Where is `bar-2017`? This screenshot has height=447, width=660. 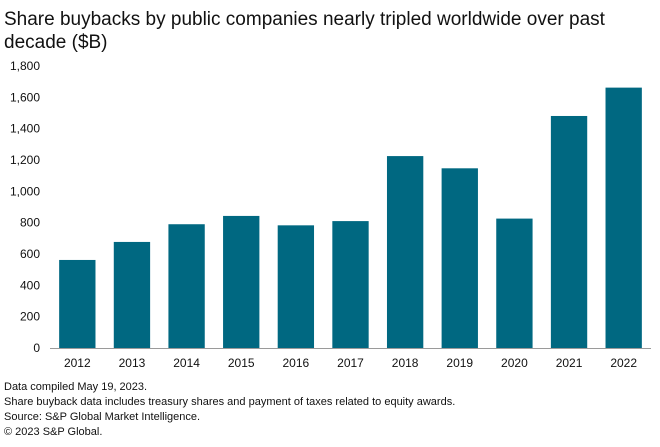 bar-2017 is located at coordinates (350, 284).